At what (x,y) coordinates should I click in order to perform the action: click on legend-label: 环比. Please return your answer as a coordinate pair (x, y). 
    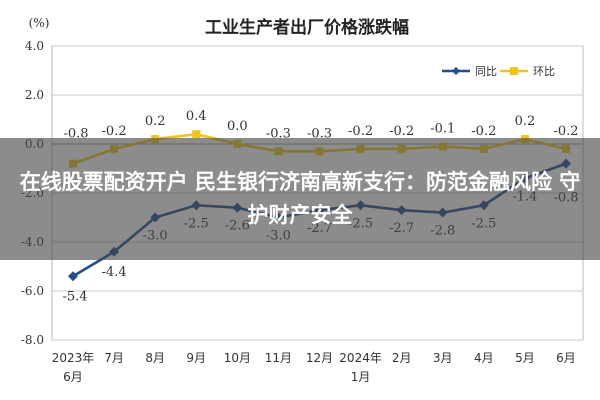
    Looking at the image, I should click on (544, 71).